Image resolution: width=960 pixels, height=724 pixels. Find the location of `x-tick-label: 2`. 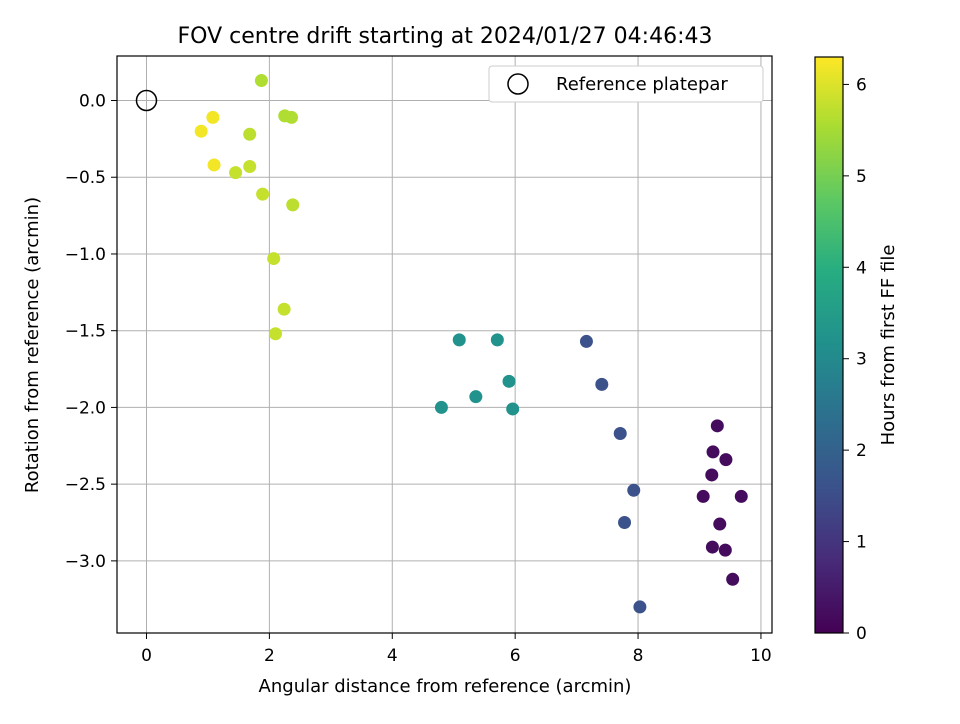

x-tick-label: 2 is located at coordinates (269, 656).